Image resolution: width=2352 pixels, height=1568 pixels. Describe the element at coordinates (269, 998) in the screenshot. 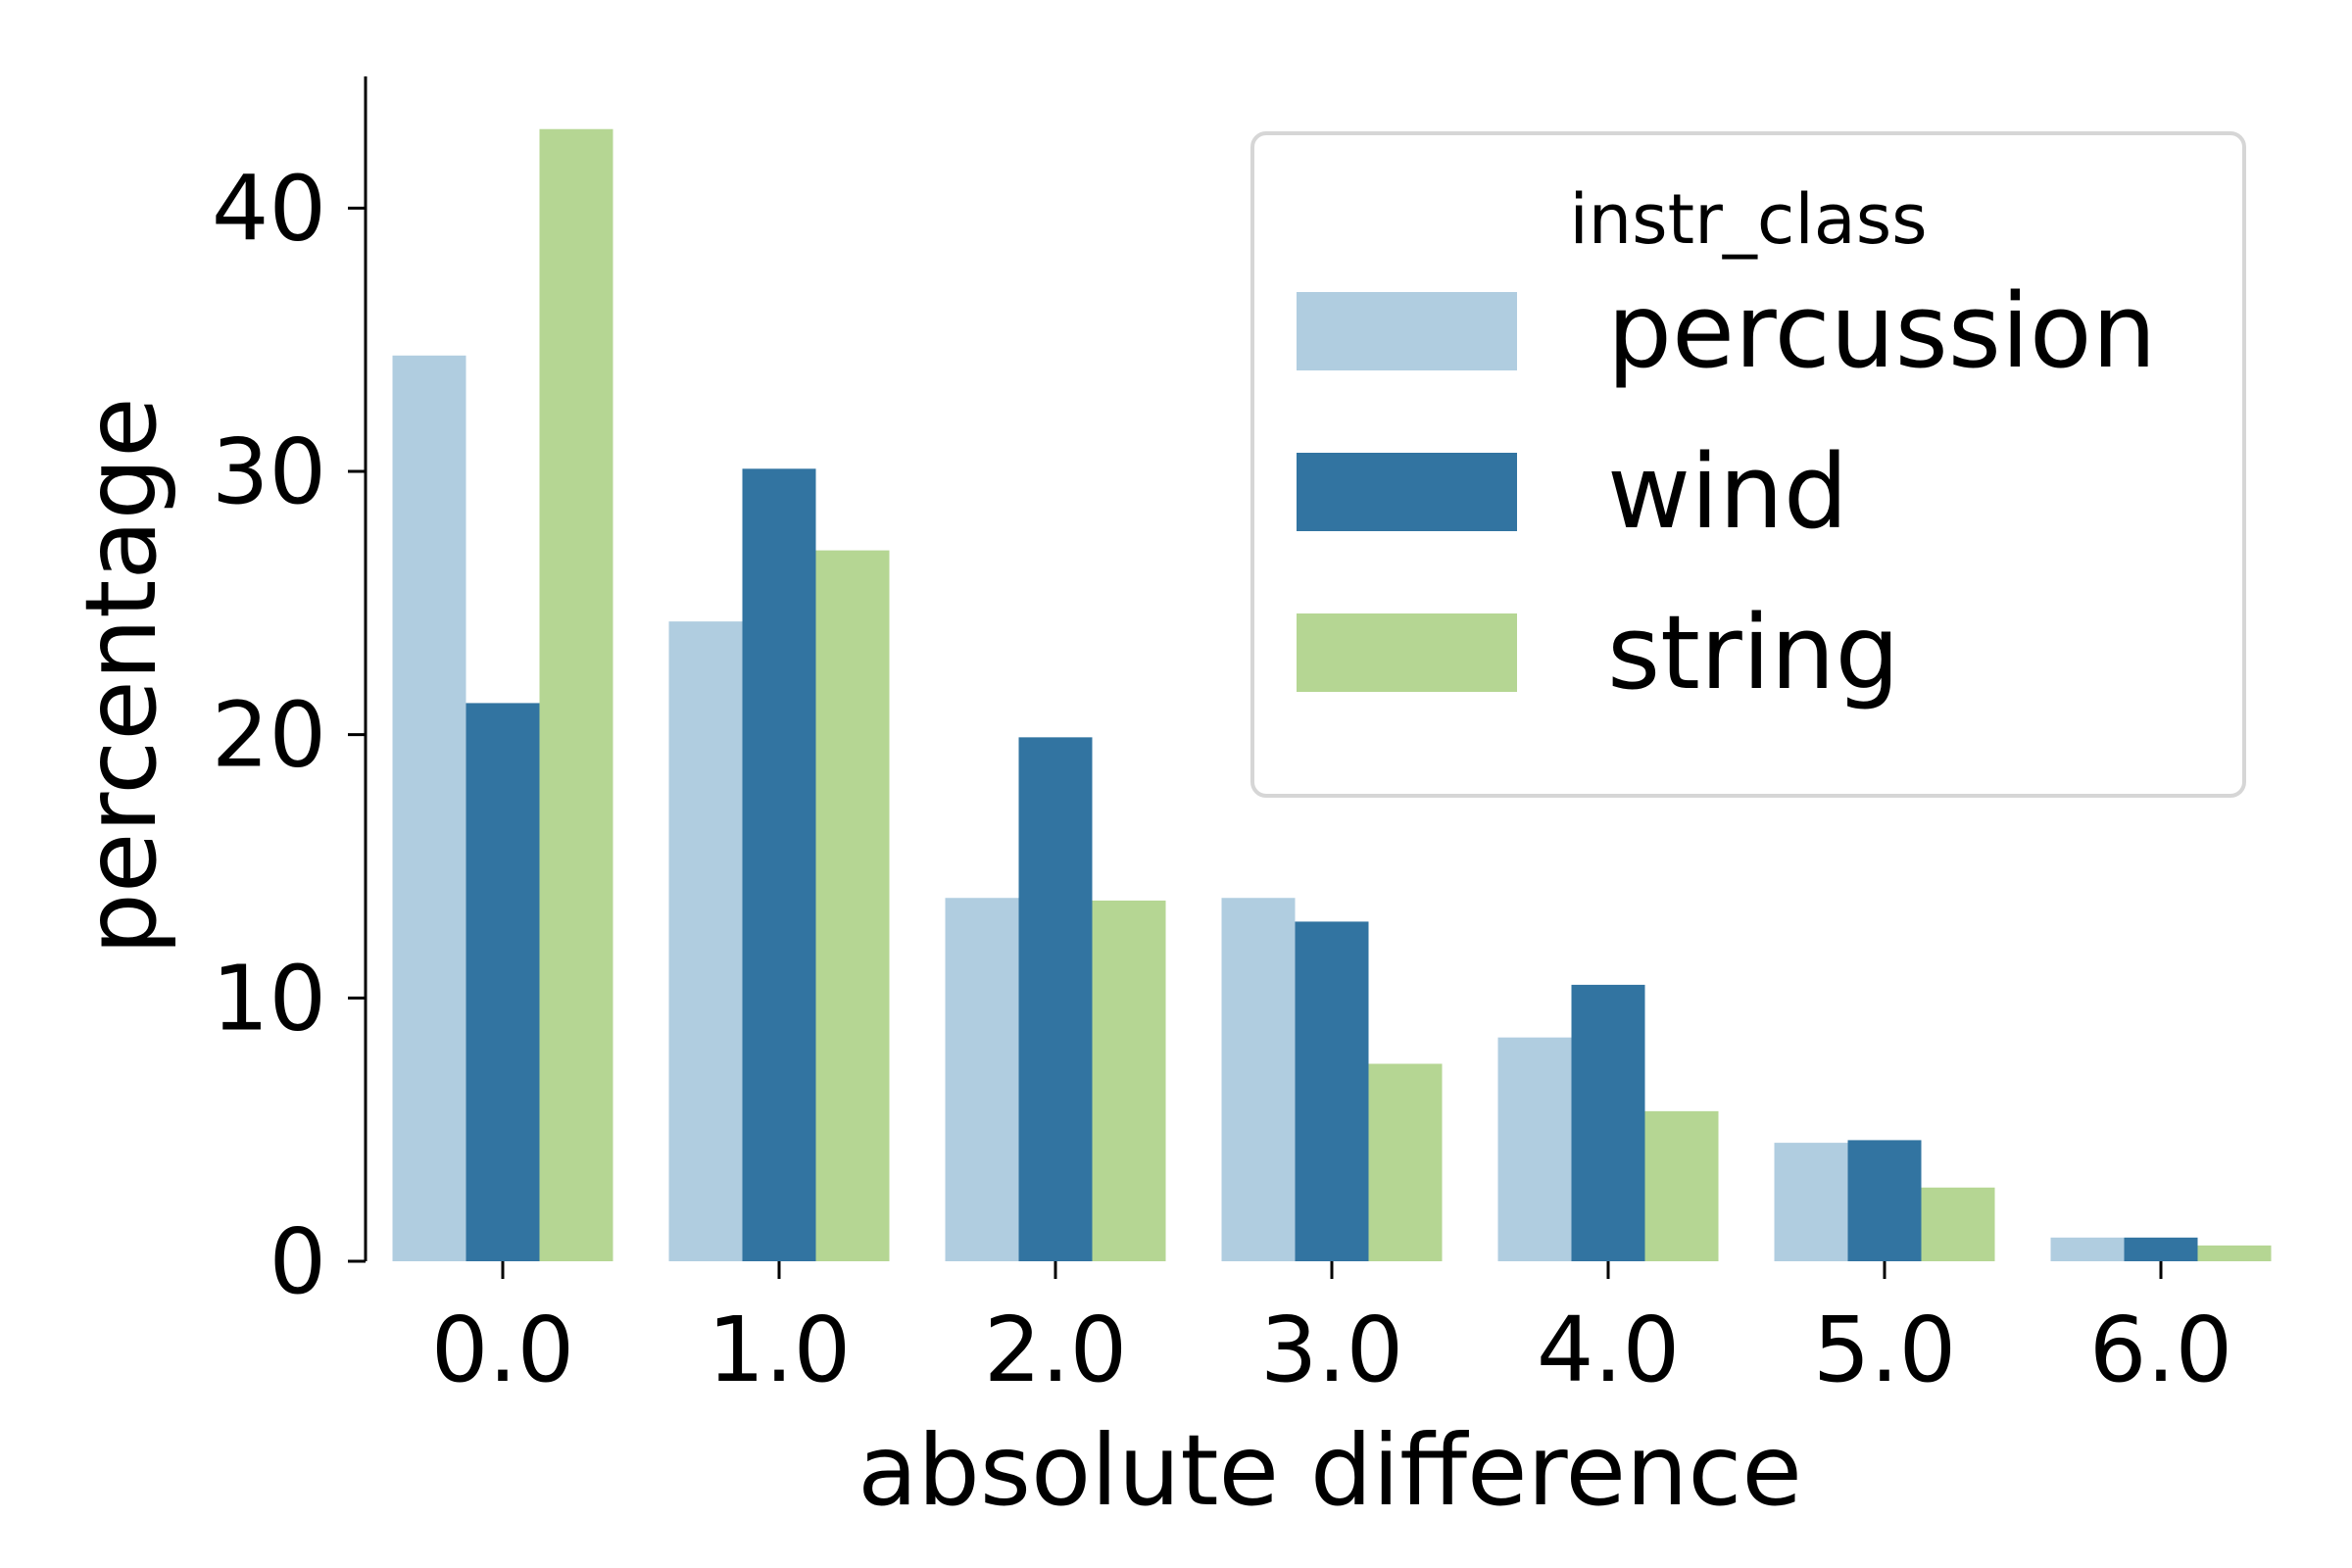

I see `y-tick-label: 10` at that location.